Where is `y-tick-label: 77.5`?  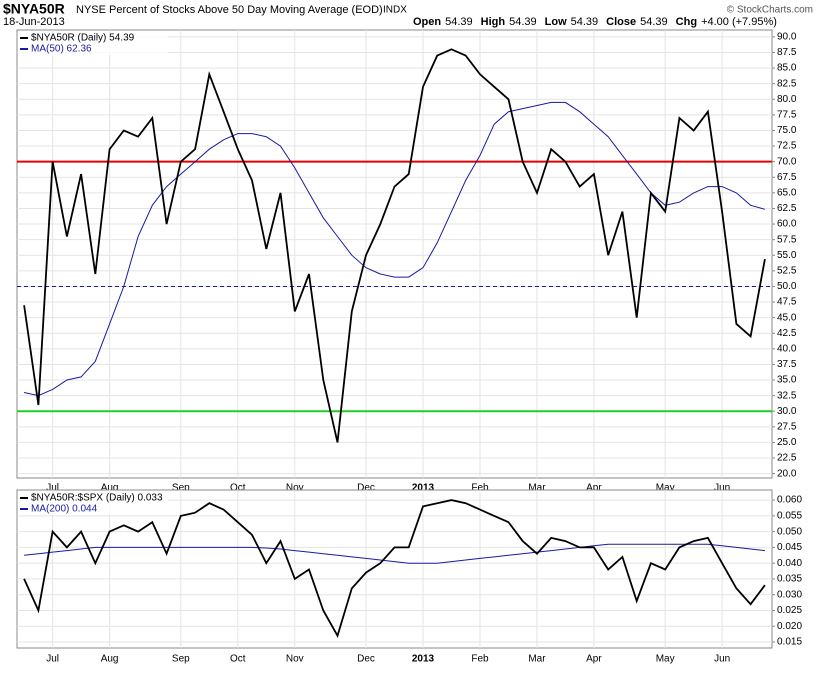 y-tick-label: 77.5 is located at coordinates (787, 114).